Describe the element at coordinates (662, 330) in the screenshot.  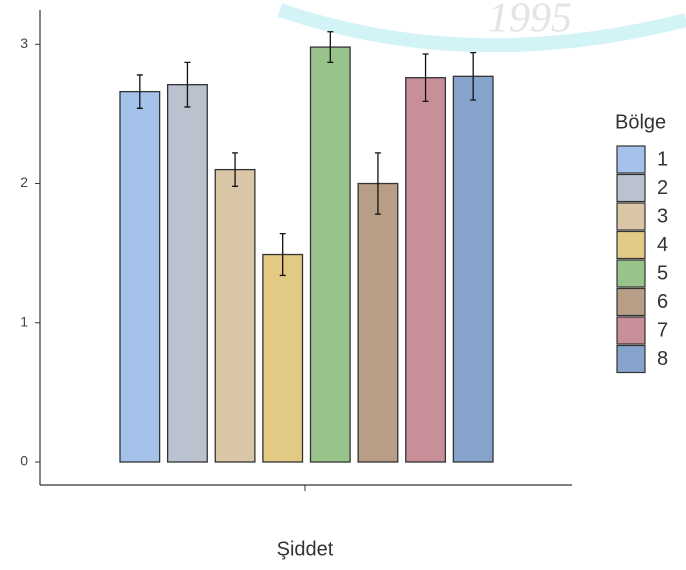
I see `legend-label: 7` at that location.